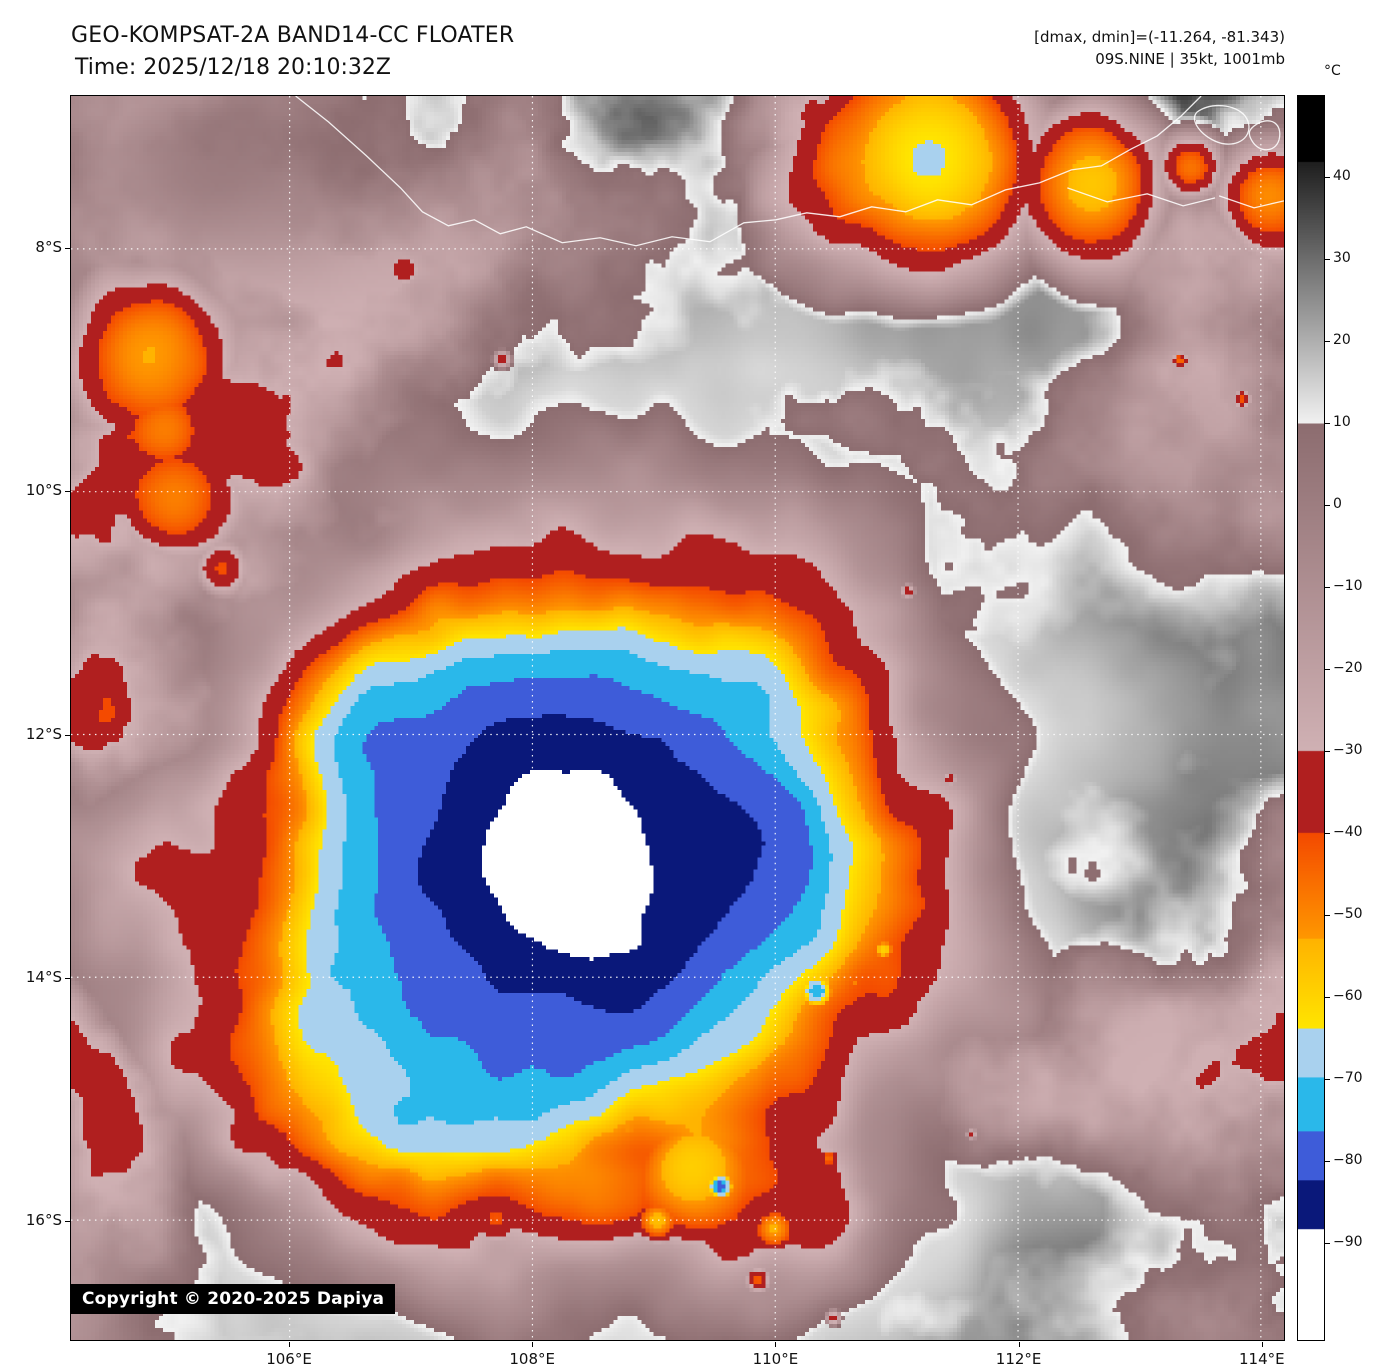 This screenshot has width=1388, height=1368. What do you see at coordinates (43, 976) in the screenshot?
I see `lat-tick-label: 14°S` at bounding box center [43, 976].